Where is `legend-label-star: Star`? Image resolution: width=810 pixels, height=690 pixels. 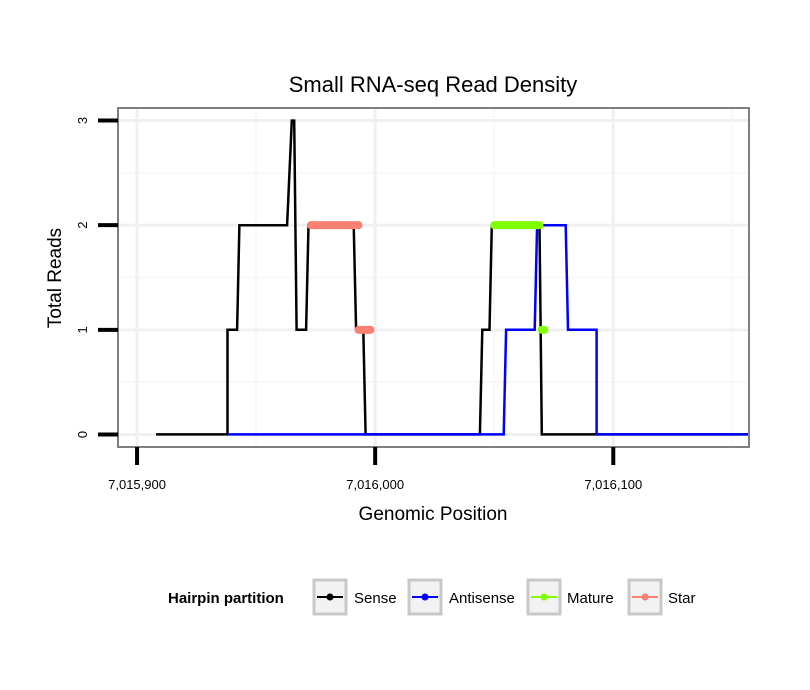
legend-label-star: Star is located at coordinates (682, 598).